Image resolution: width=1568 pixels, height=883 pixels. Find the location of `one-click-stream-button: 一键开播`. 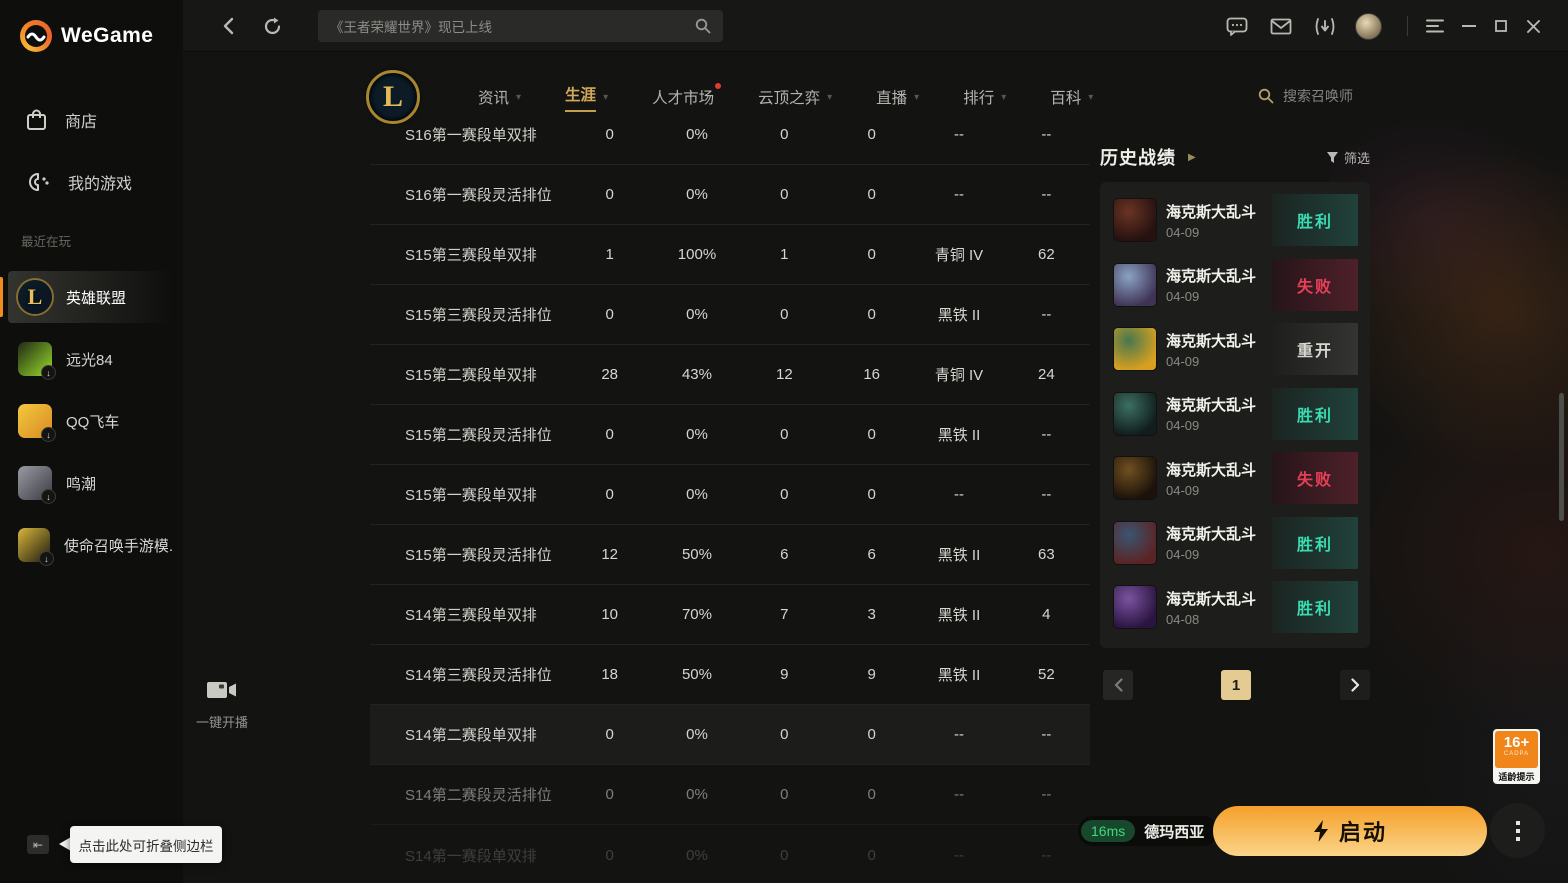

one-click-stream-button: 一键开播 is located at coordinates (222, 705).